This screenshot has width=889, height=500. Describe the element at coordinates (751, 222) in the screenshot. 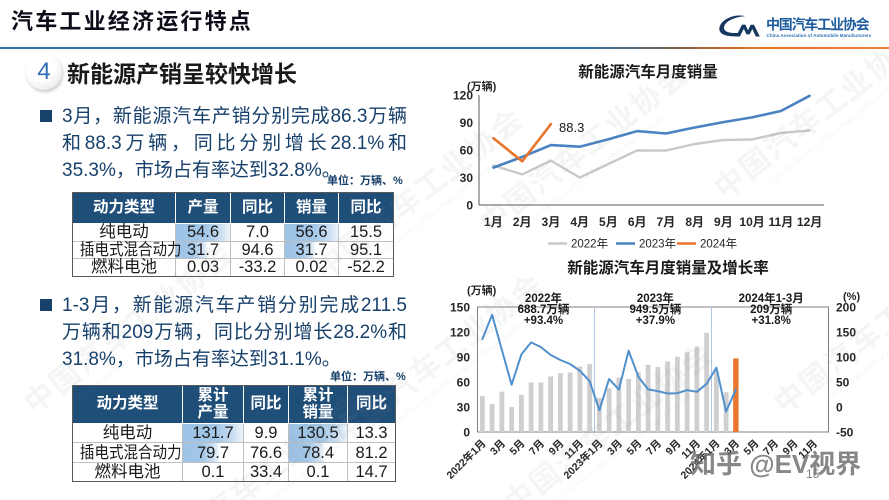

I see `svg-text: 10月` at that location.